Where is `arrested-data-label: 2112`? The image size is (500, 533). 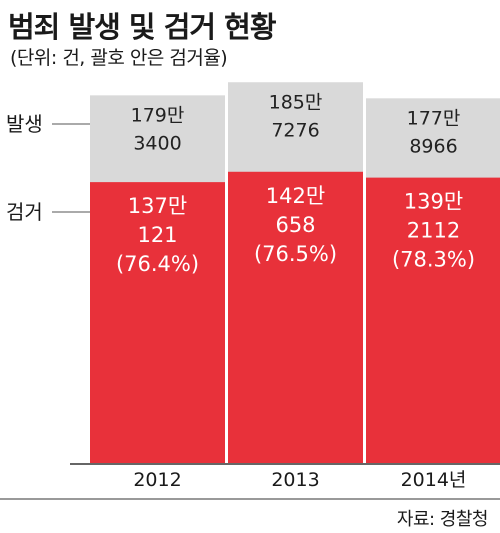
arrested-data-label: 2112 is located at coordinates (433, 231).